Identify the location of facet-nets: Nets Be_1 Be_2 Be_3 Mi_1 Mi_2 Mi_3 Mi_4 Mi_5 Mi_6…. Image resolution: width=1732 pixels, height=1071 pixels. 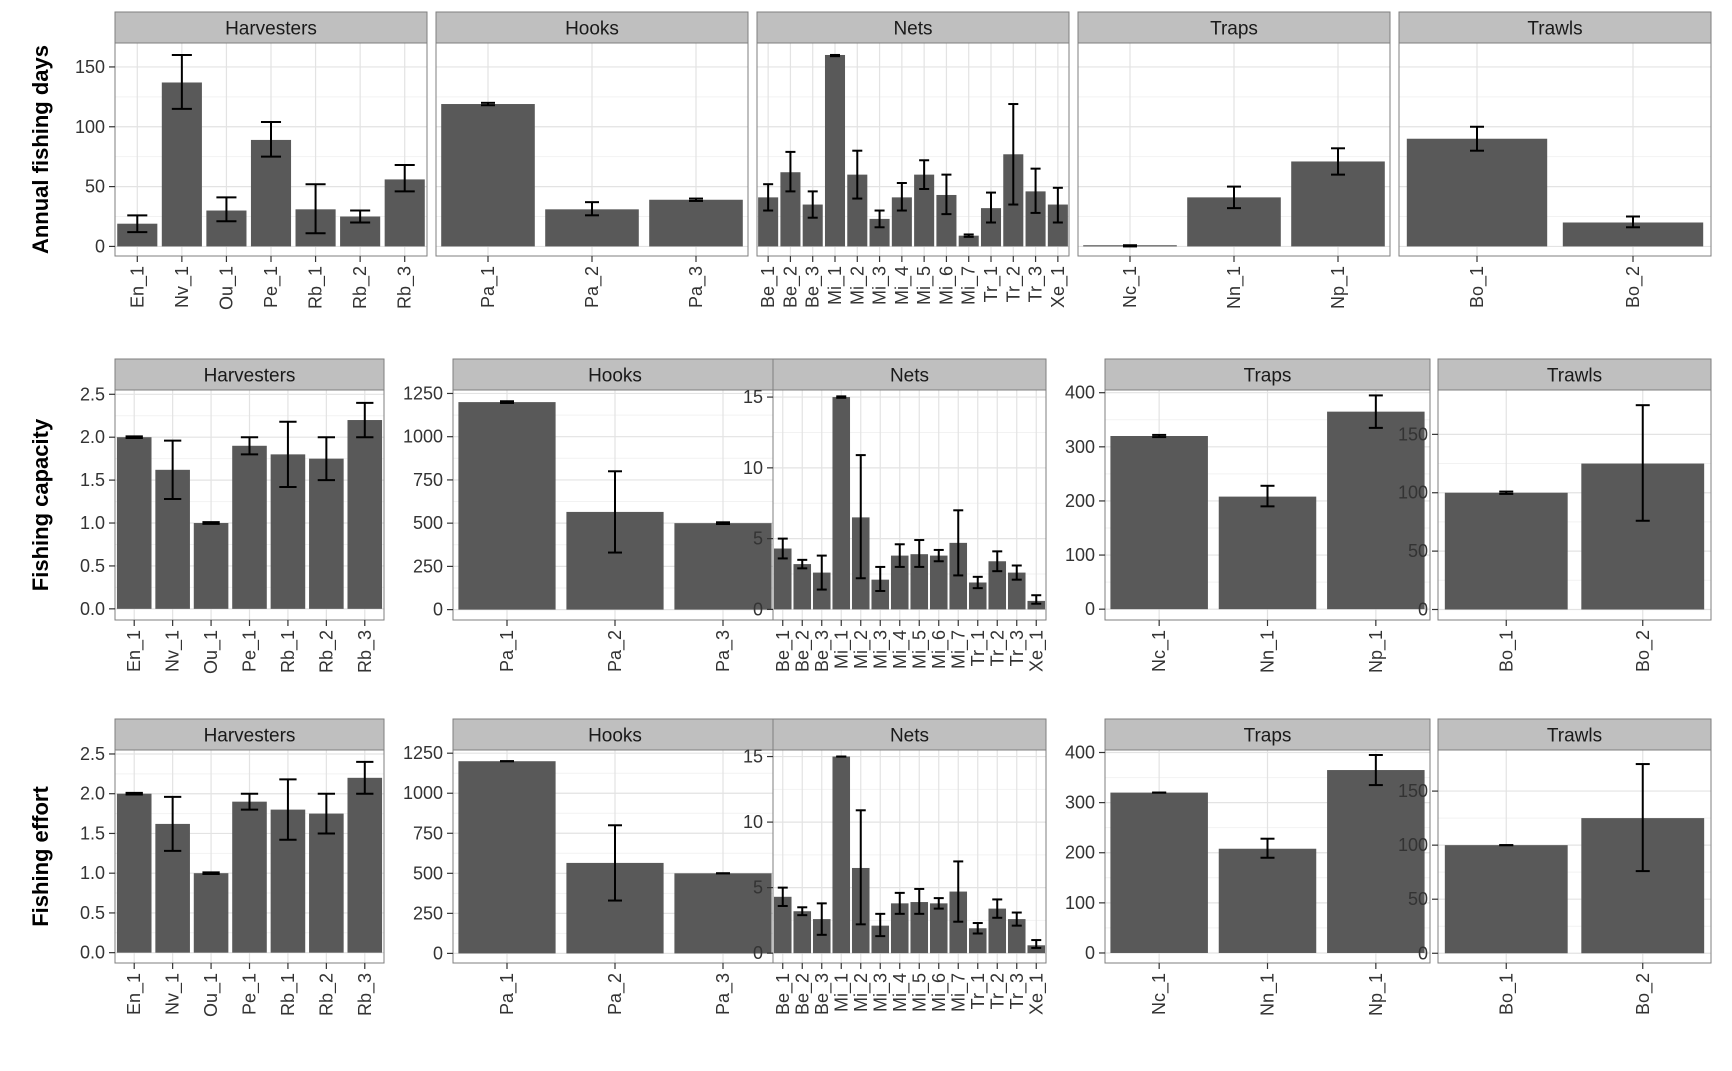
(913, 159).